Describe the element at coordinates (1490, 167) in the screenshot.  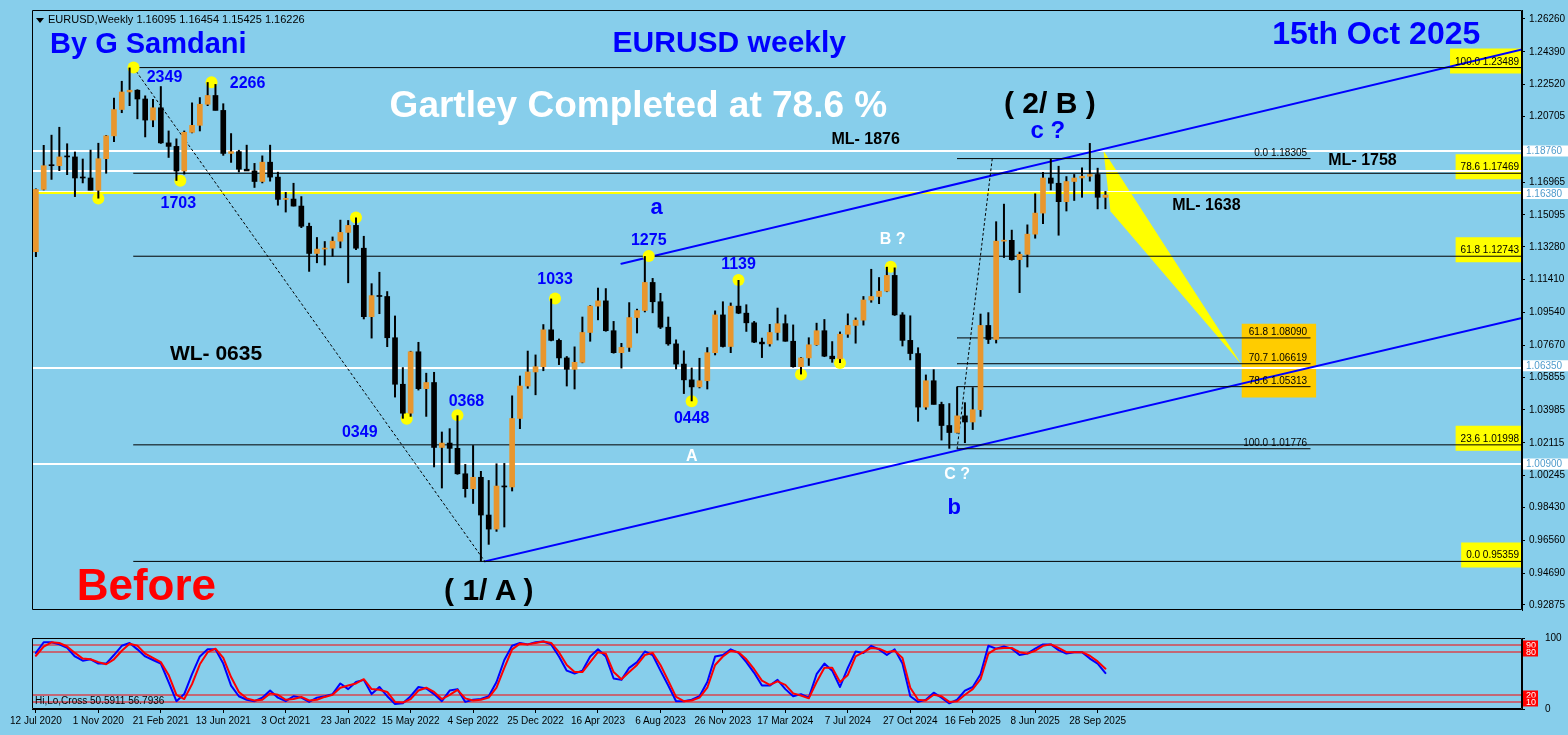
I see `series-label: 78.6 1.17469` at that location.